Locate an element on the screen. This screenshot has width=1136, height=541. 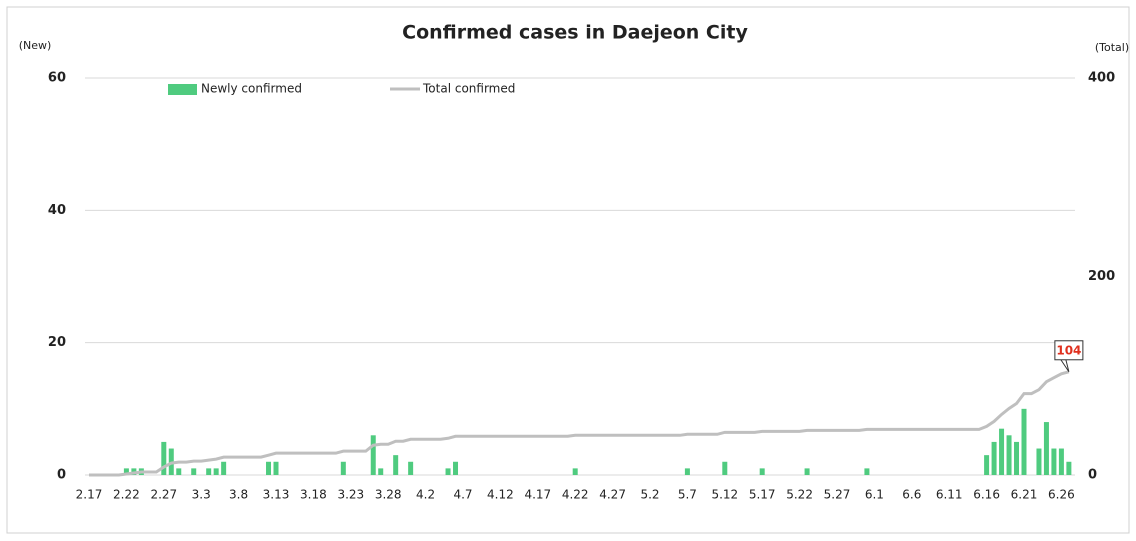
legend-swatch is located at coordinates (182, 89).